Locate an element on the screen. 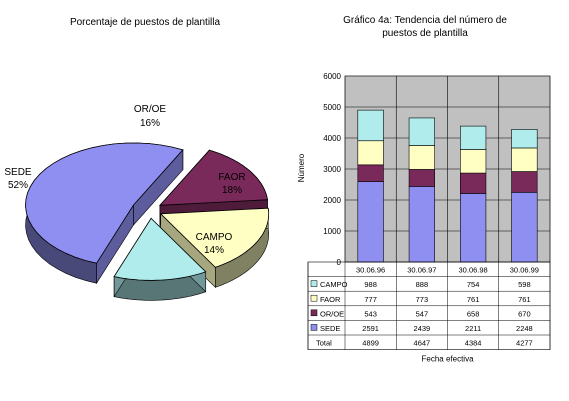 The image size is (569, 401). pie-slice-sede is located at coordinates (104, 213).